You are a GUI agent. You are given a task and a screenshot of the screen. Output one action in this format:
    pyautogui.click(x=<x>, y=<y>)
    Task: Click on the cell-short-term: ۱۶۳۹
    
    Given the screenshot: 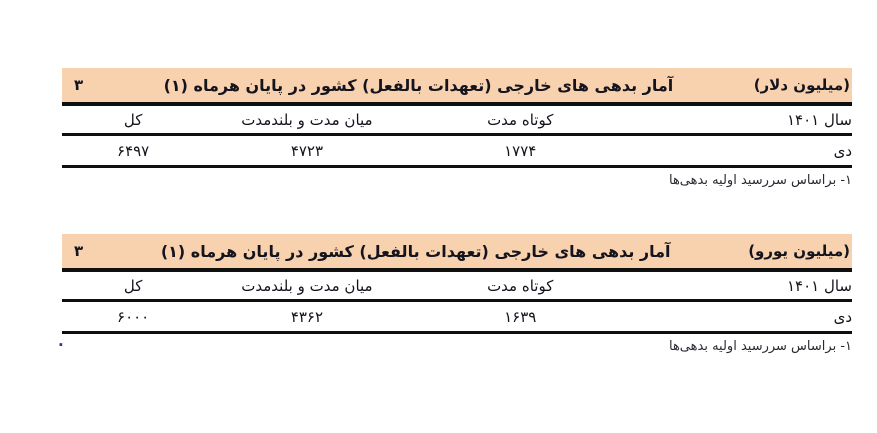 What is the action you would take?
    pyautogui.click(x=520, y=316)
    